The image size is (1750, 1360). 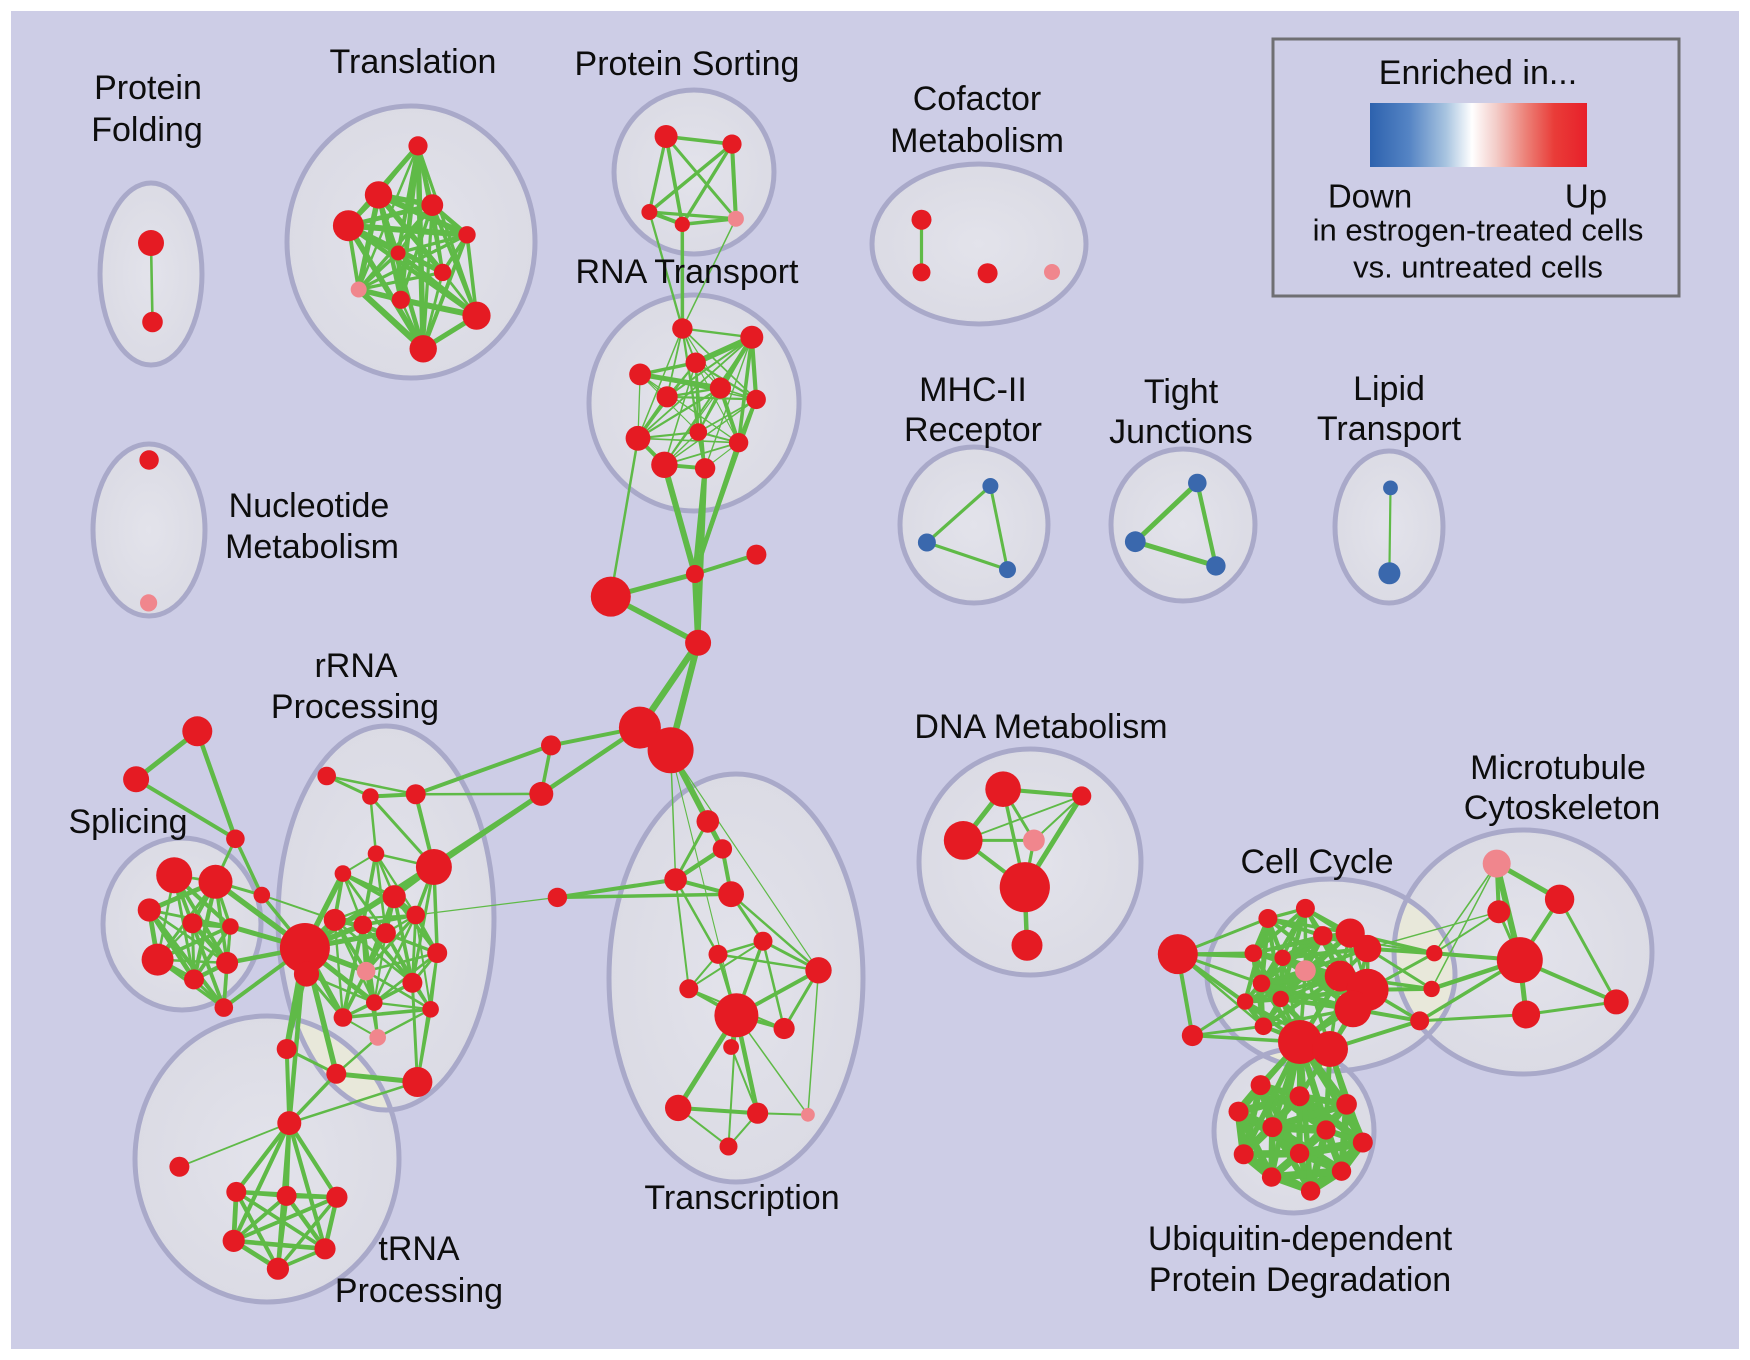 What do you see at coordinates (337, 1197) in the screenshot?
I see `graph-node-TN3` at bounding box center [337, 1197].